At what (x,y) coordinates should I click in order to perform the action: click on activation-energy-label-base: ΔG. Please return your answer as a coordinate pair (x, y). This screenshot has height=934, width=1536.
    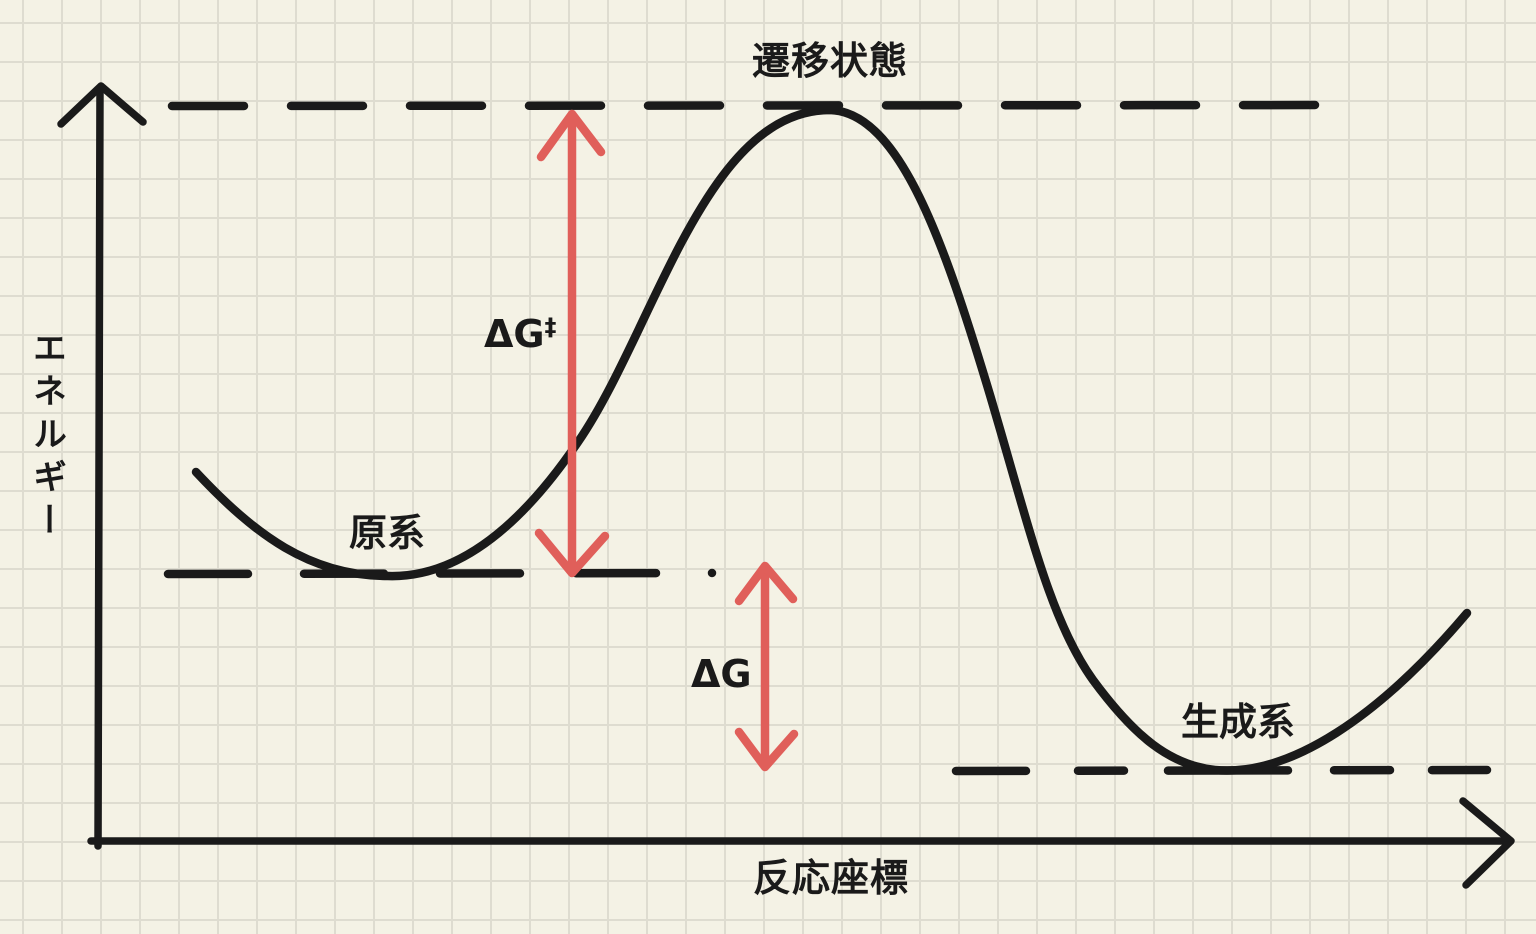
    Looking at the image, I should click on (514, 334).